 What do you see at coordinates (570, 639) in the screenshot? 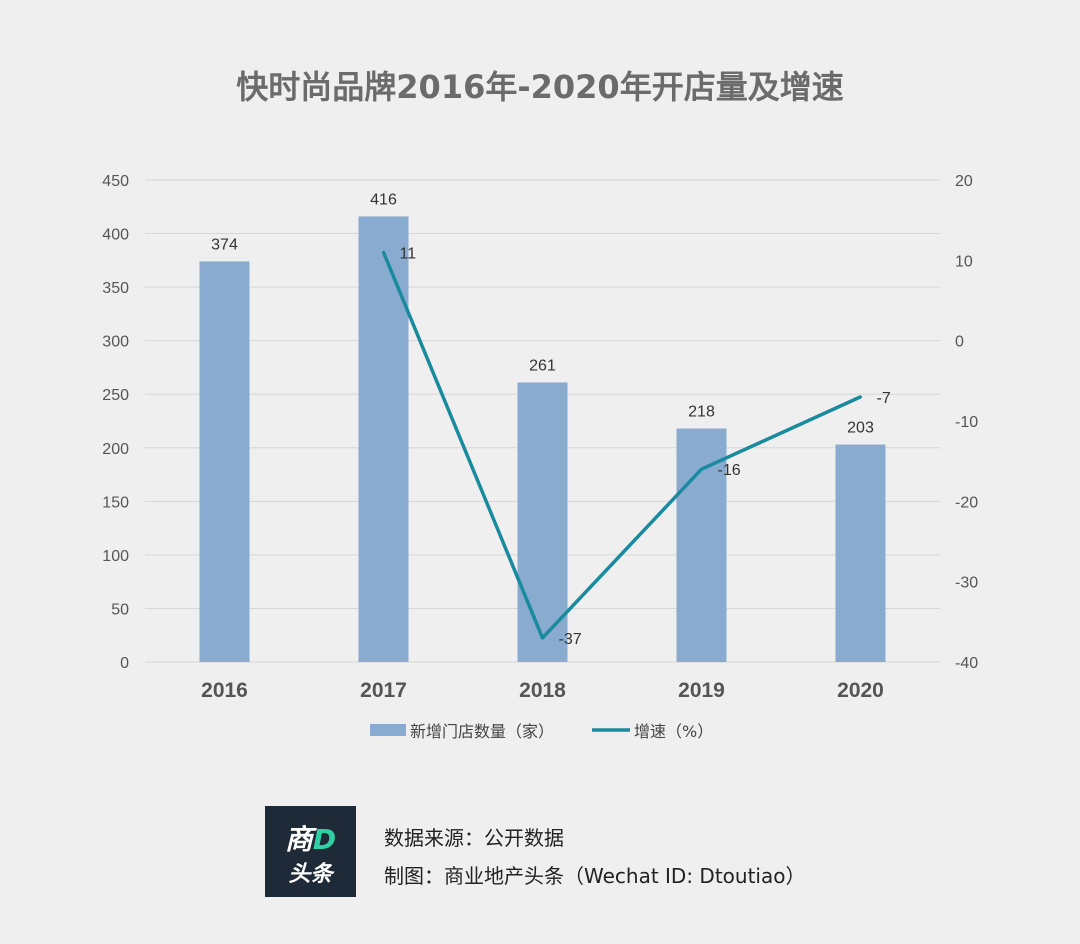
I see `line-value-label: -37` at bounding box center [570, 639].